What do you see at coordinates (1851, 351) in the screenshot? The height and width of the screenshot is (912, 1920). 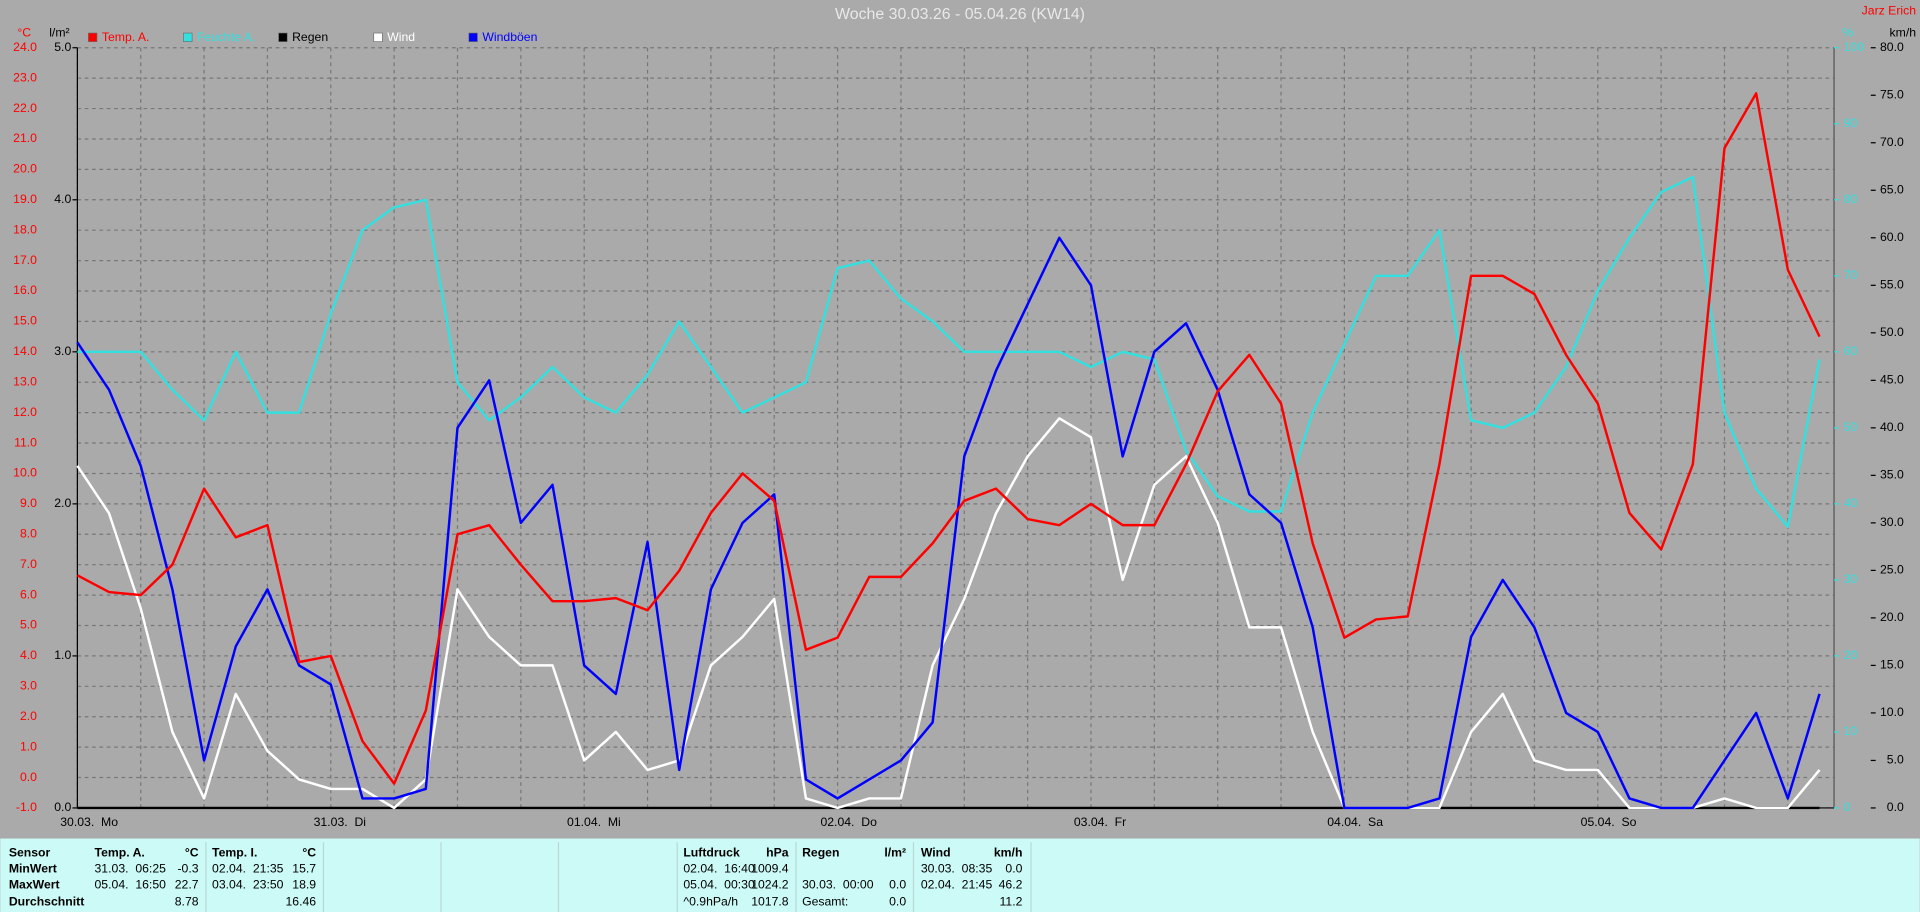 I see `y3-tick-label: 60` at bounding box center [1851, 351].